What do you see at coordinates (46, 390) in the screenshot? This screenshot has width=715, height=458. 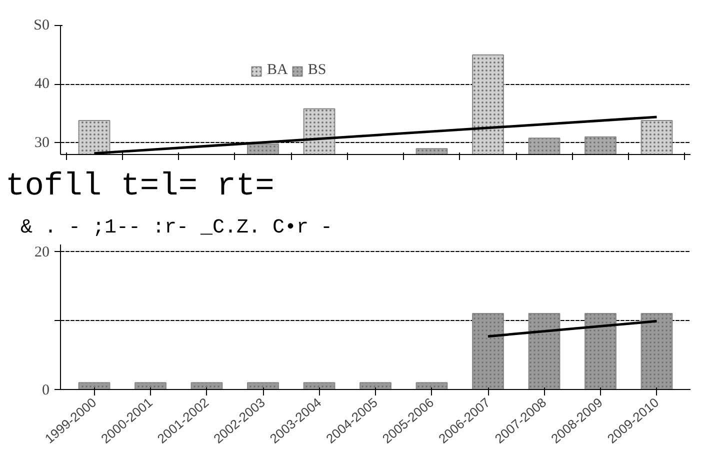 I see `y-tick-label: 0` at bounding box center [46, 390].